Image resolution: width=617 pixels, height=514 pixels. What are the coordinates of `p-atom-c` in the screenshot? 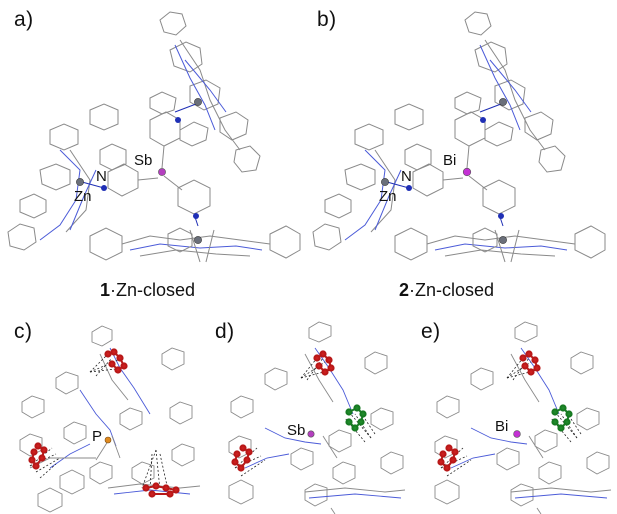 It's located at (108, 440).